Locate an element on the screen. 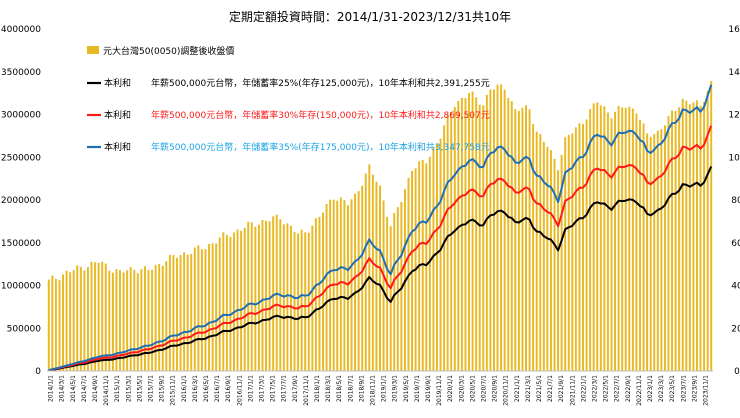  y-left-tick-label: 3500000 is located at coordinates (21, 73).